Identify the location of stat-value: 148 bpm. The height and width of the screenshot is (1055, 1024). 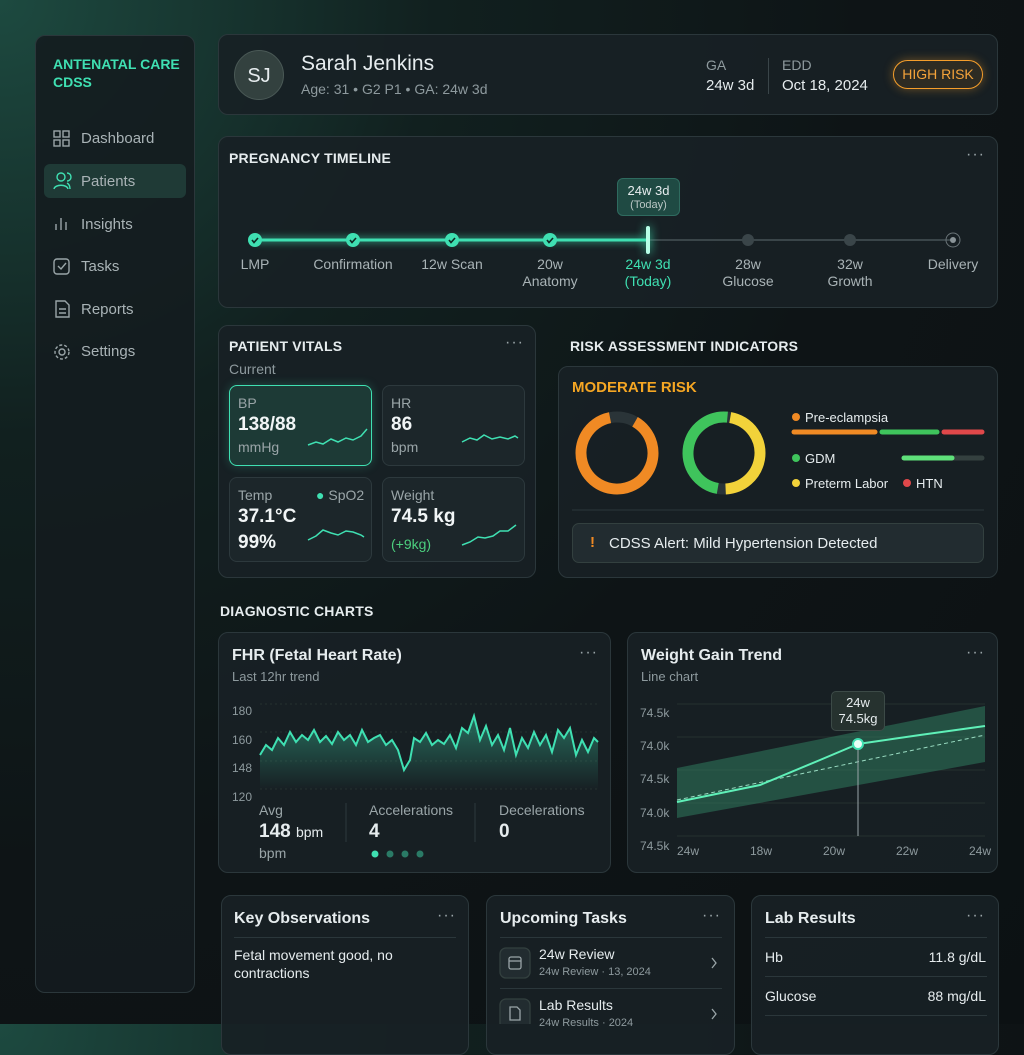
(291, 832).